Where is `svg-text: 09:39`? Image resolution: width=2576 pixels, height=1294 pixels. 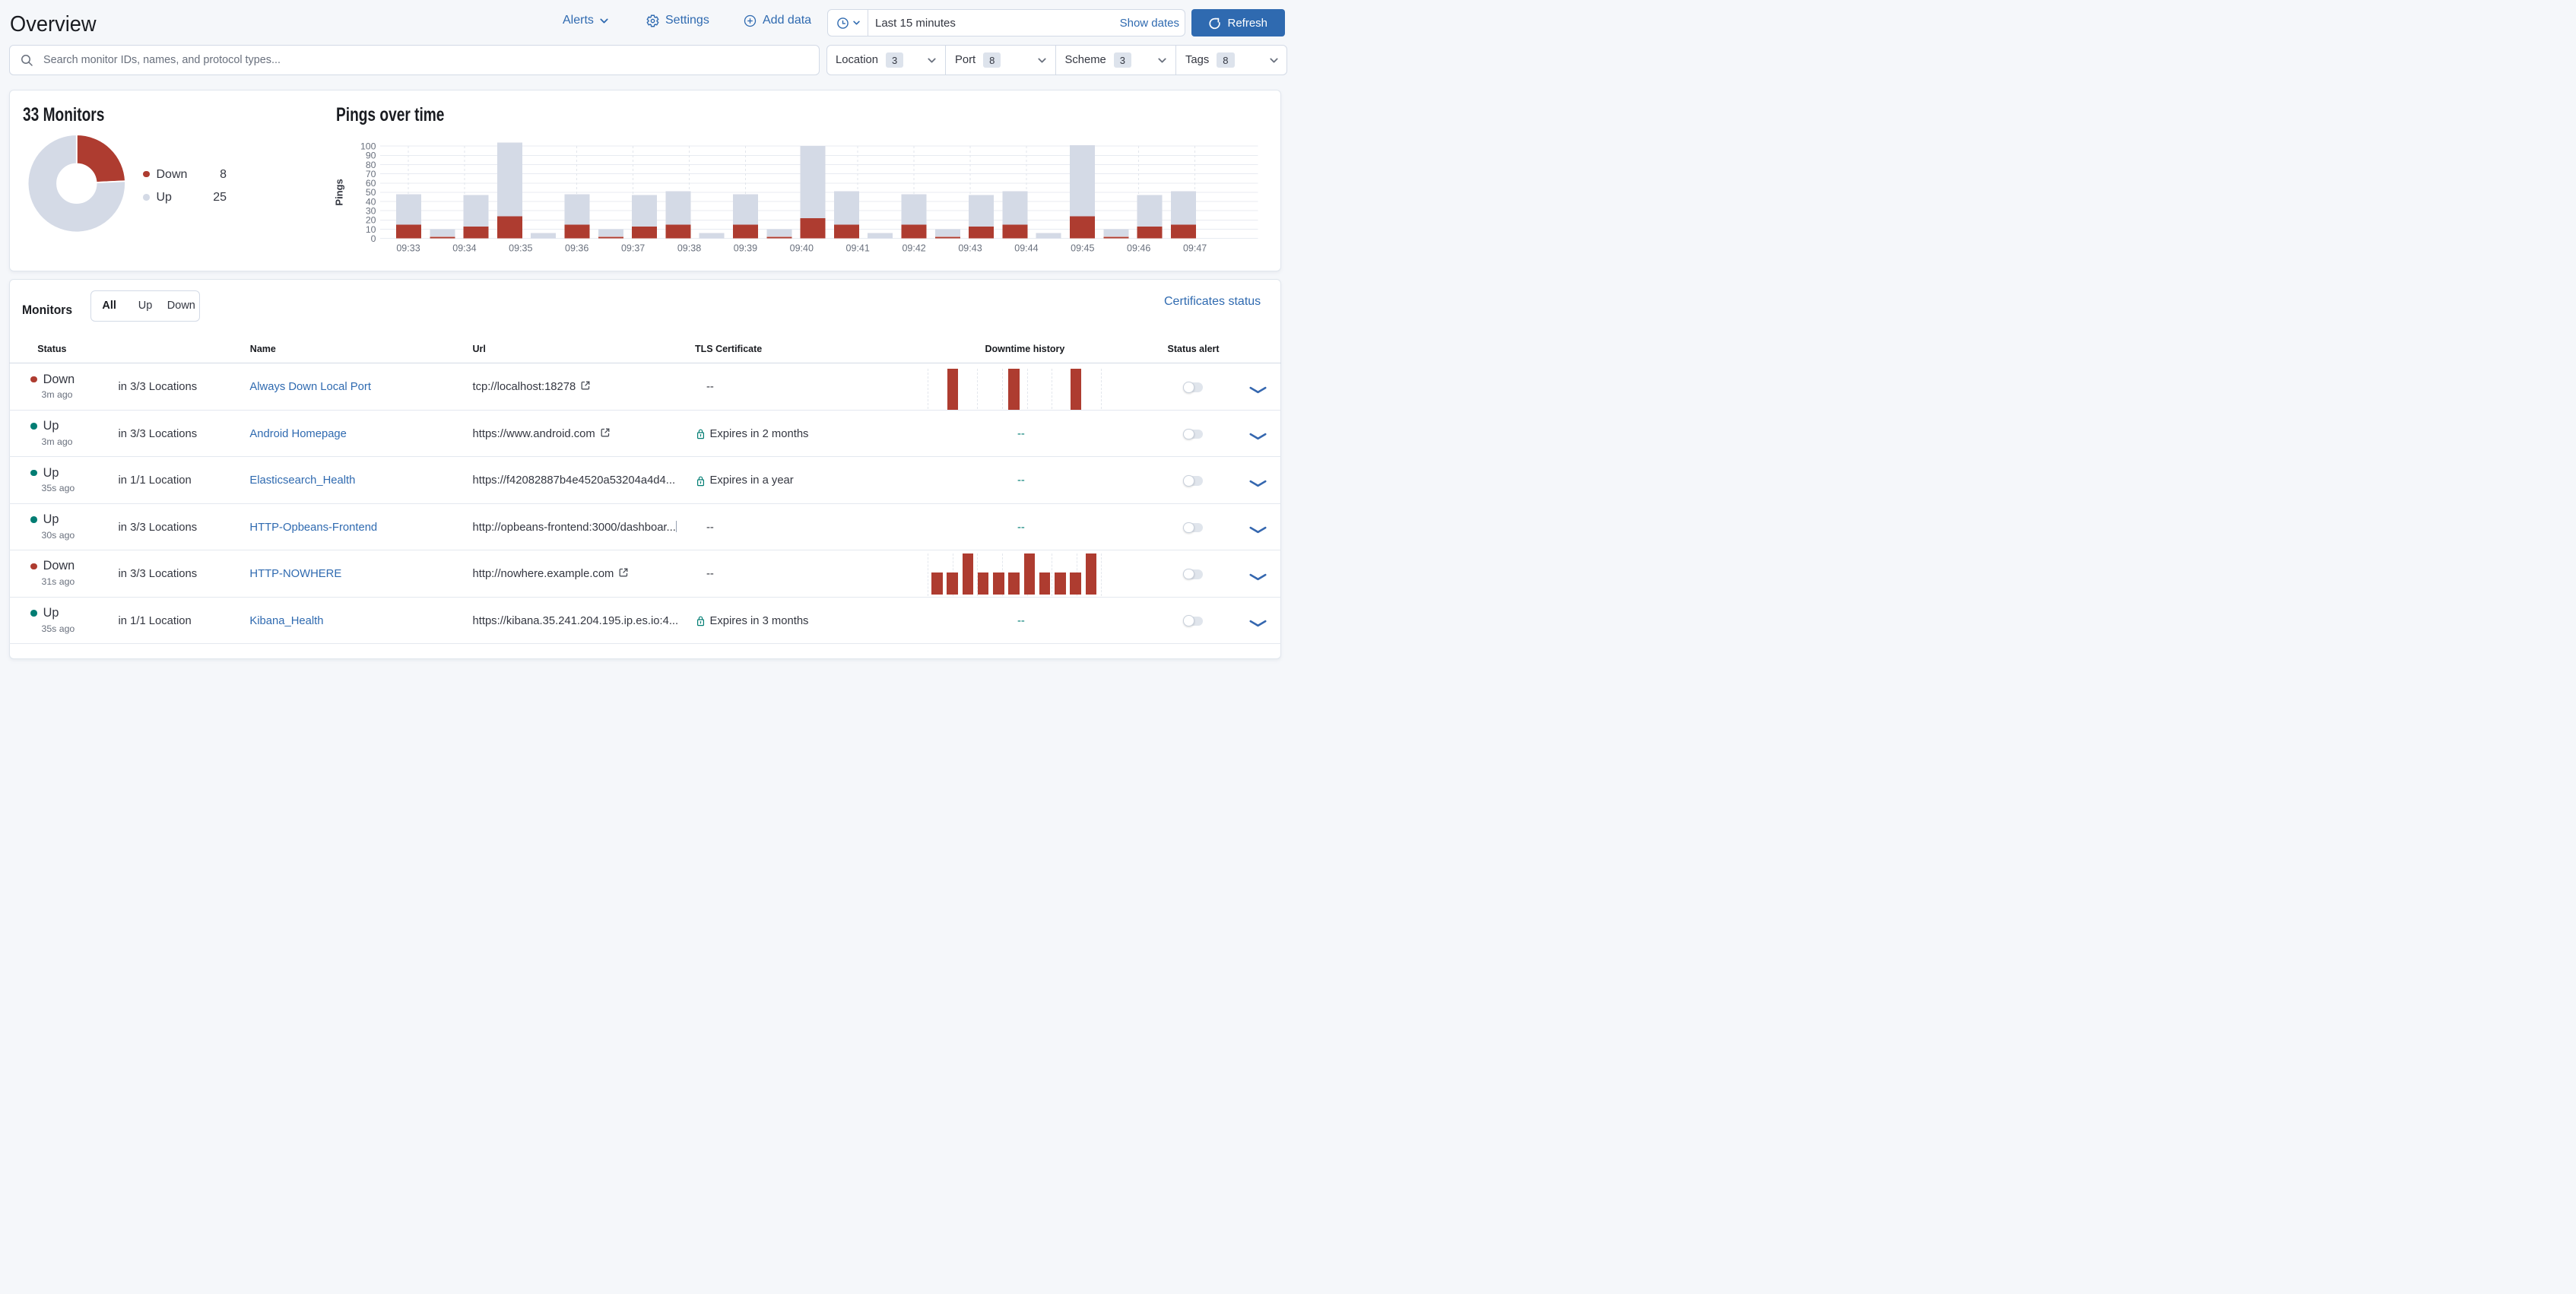
svg-text: 09:39 is located at coordinates (746, 248).